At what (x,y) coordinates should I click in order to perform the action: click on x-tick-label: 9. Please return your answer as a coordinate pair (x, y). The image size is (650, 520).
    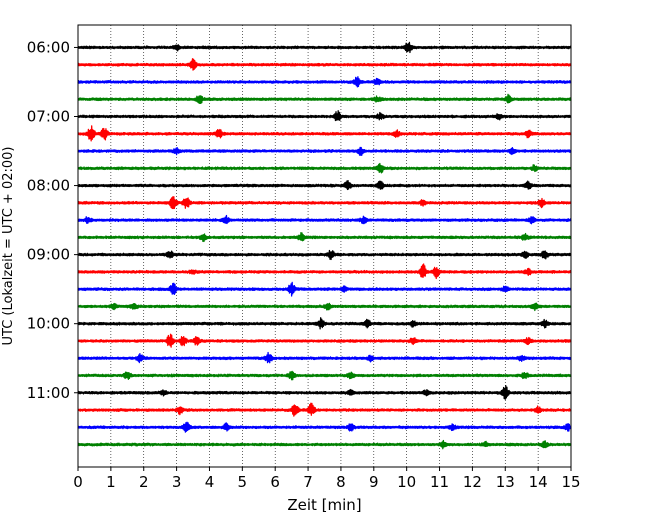
    Looking at the image, I should click on (374, 482).